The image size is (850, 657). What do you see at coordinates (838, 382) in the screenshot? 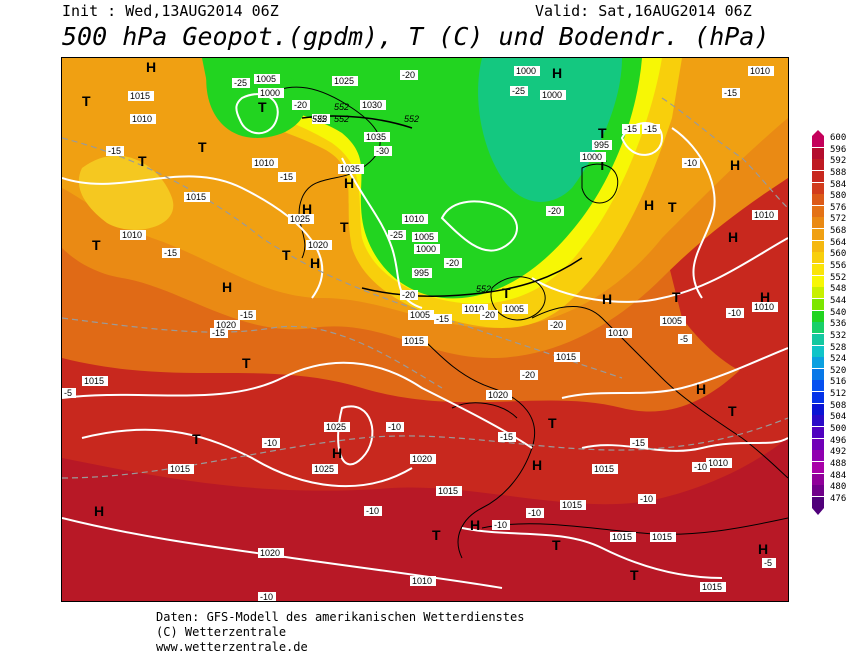
I see `legend-label: 516` at bounding box center [838, 382].